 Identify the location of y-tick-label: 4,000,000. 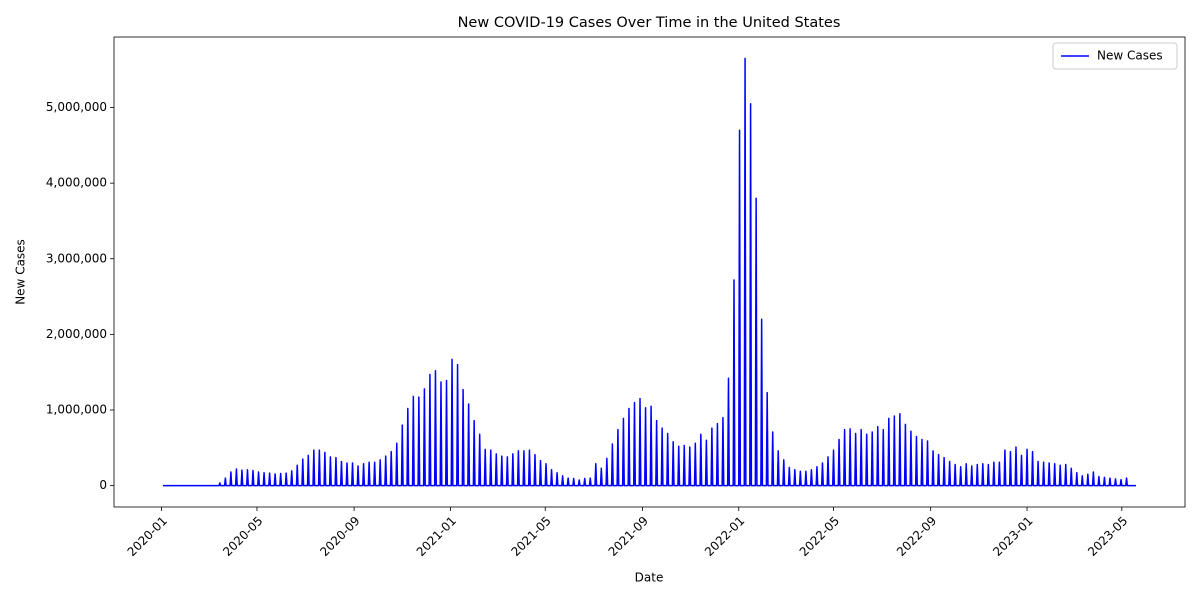
(76, 183).